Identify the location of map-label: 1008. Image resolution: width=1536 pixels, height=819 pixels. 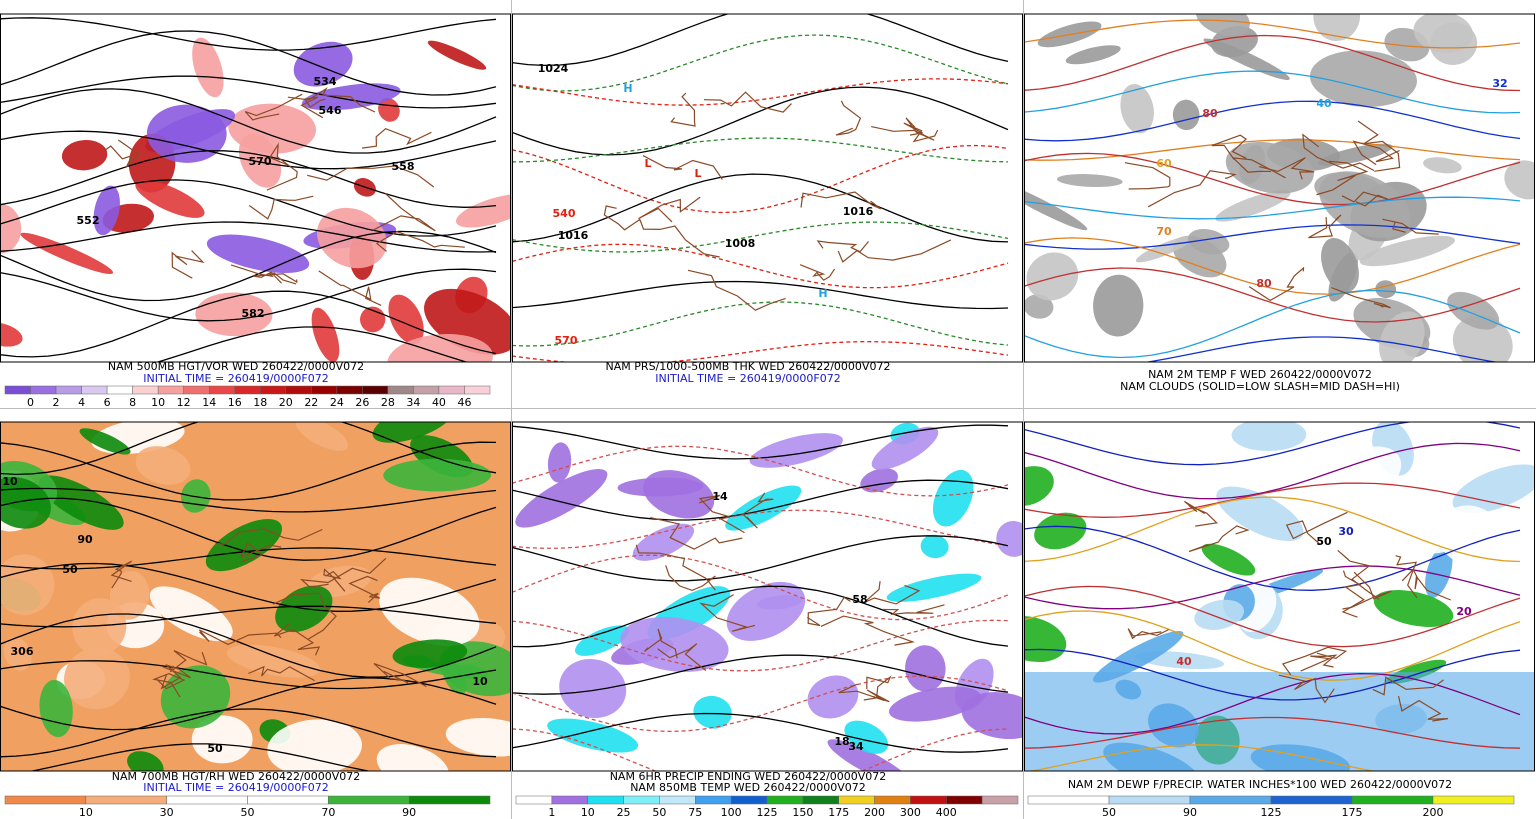
(740, 243).